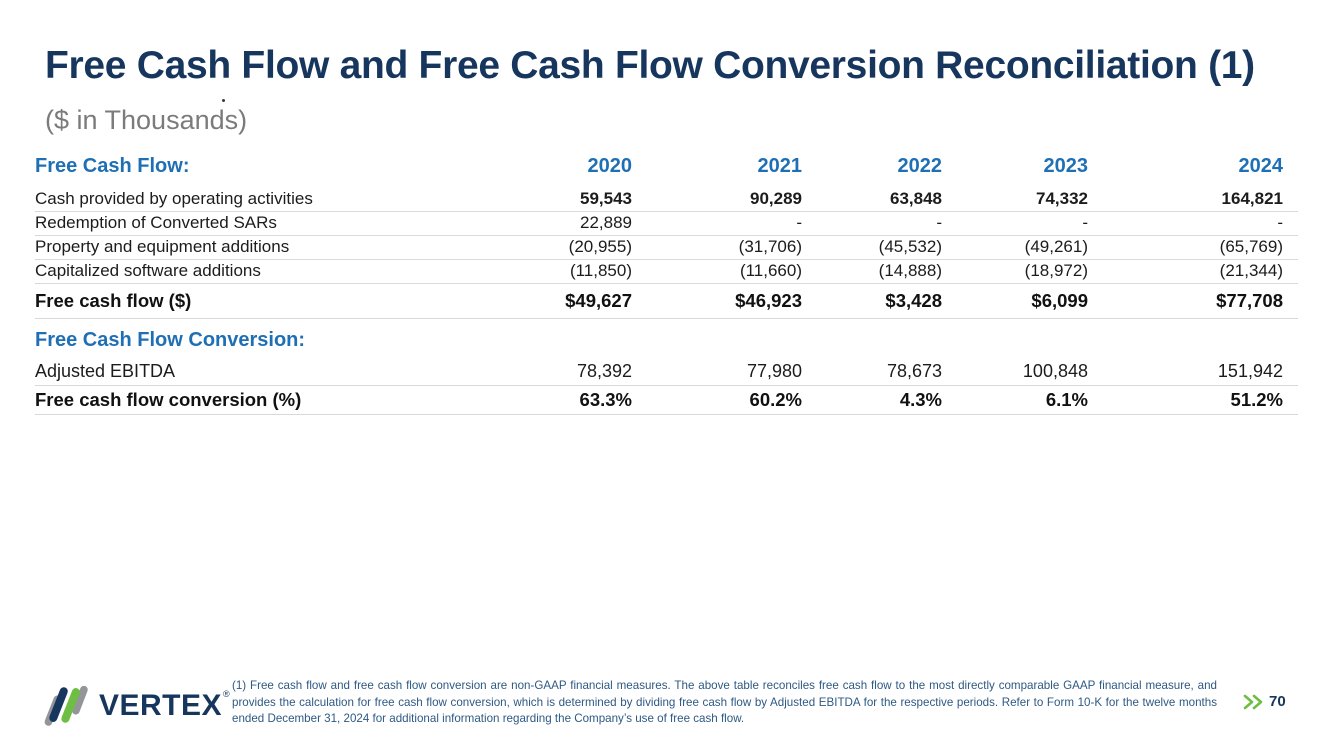 This screenshot has height=749, width=1333. I want to click on cell-value: 151,942, so click(1193, 372).